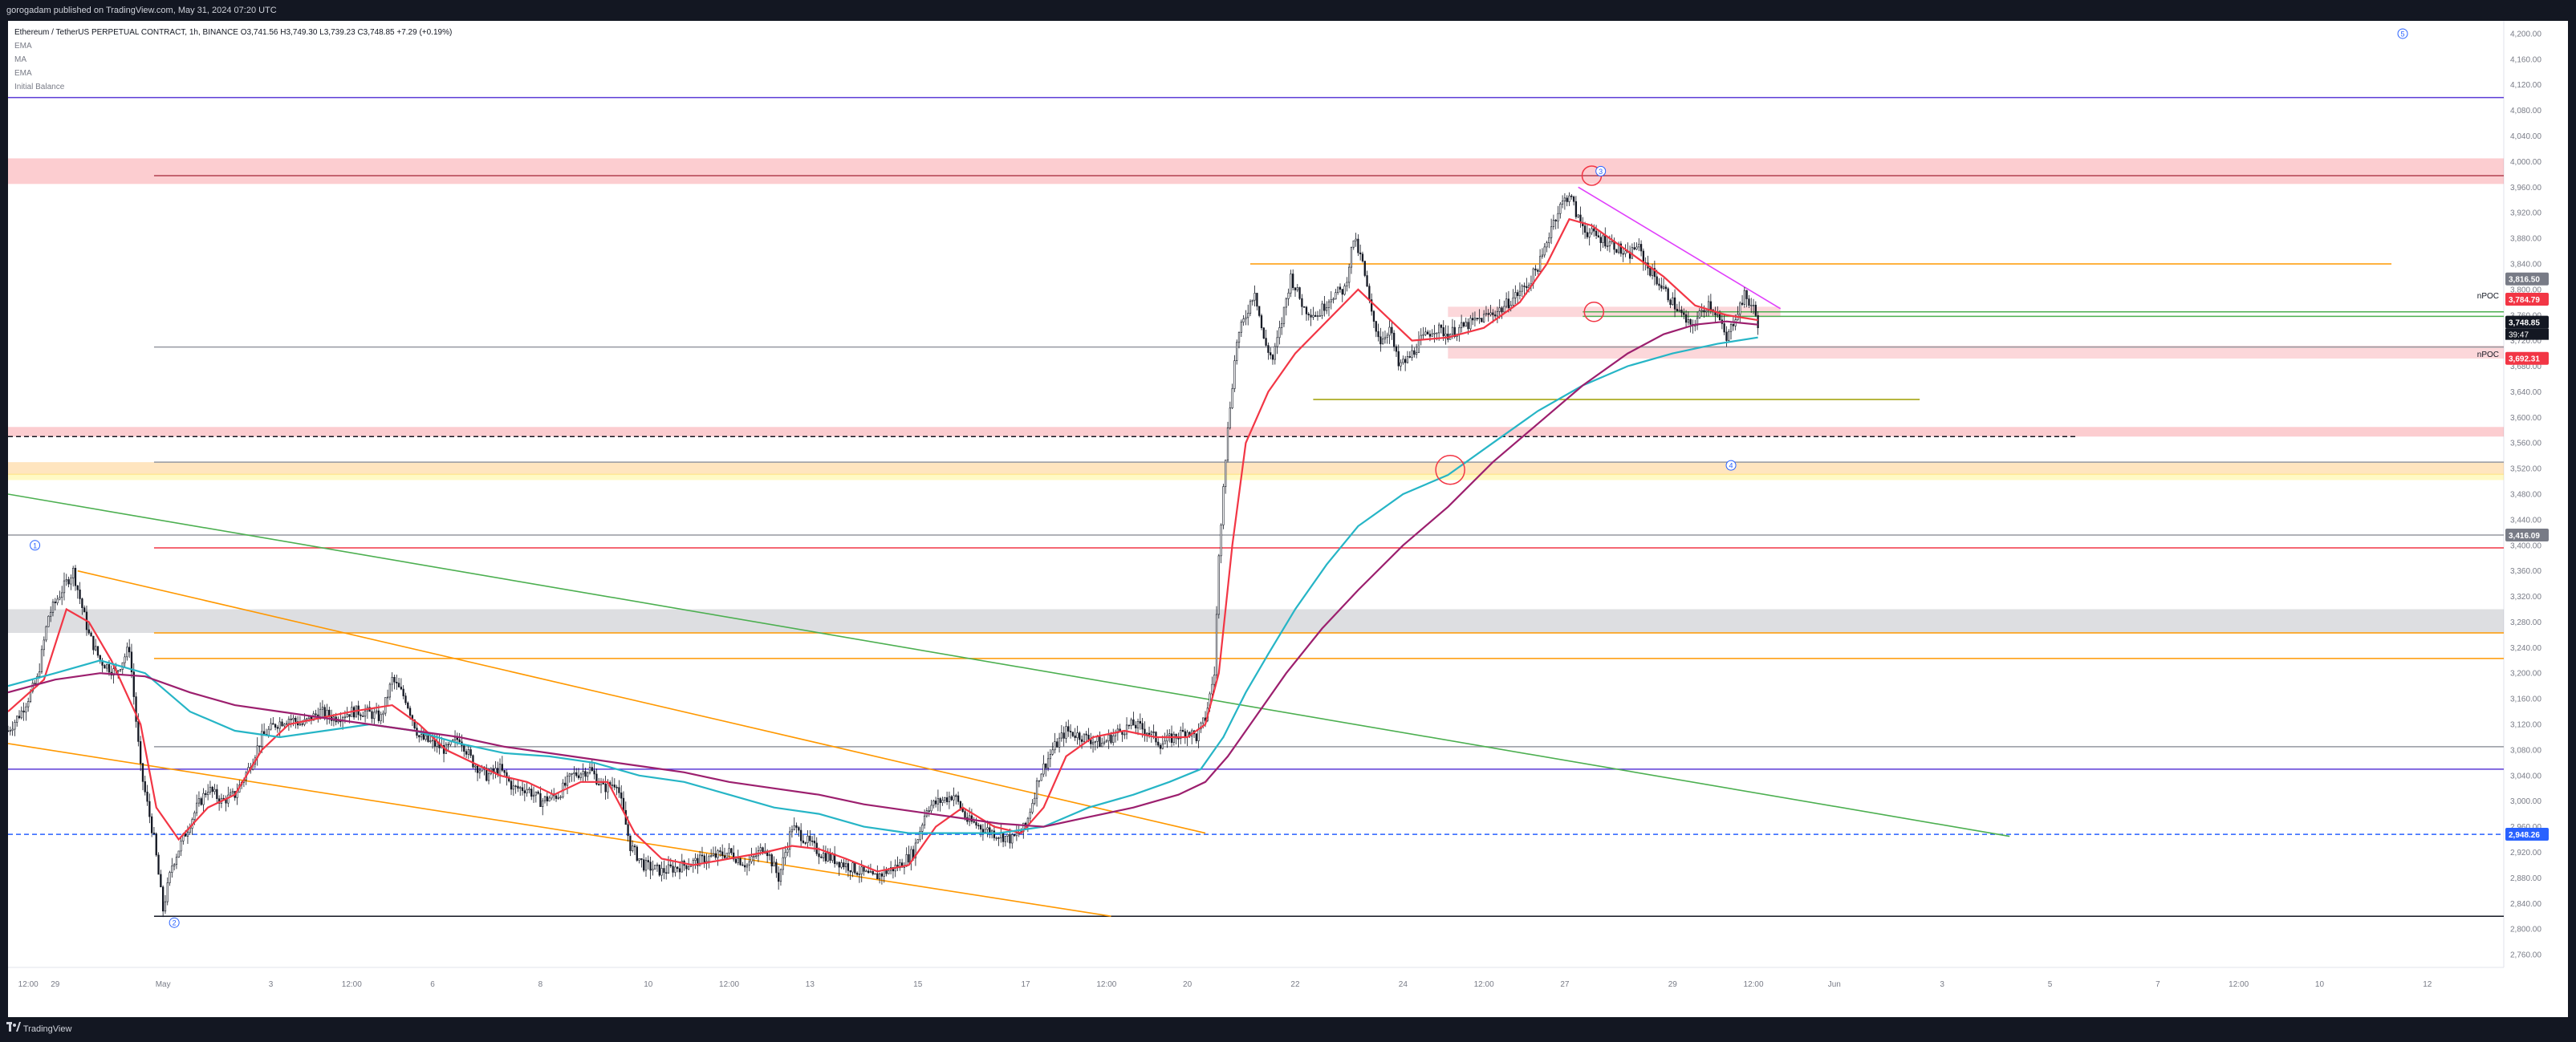 The height and width of the screenshot is (1042, 2576). I want to click on price-tick-label: 3,400.00, so click(2526, 545).